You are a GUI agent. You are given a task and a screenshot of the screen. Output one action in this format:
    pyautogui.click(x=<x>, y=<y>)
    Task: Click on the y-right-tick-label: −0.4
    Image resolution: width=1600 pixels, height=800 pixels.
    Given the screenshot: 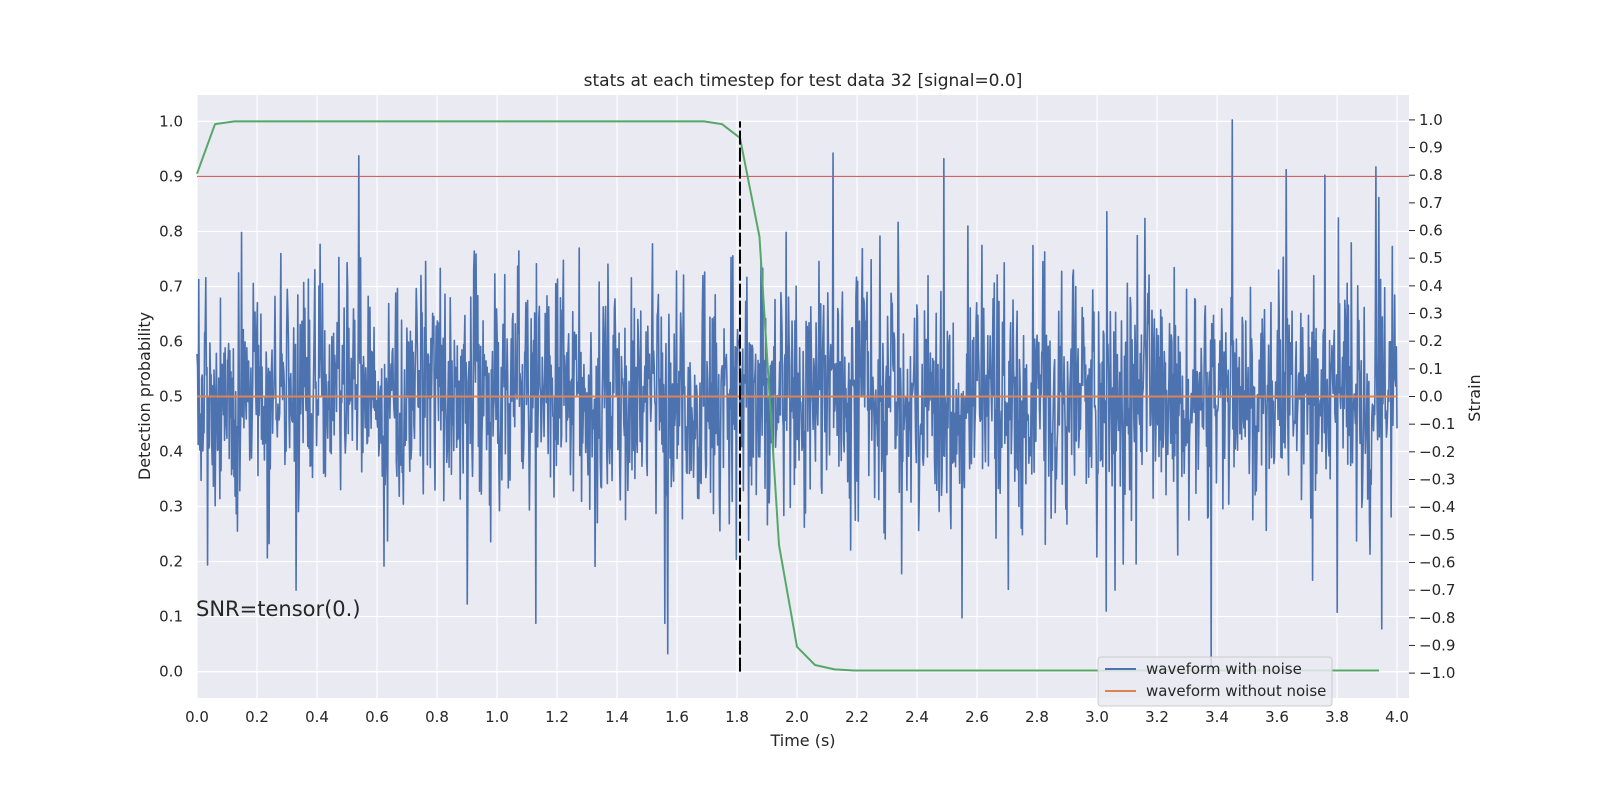 What is the action you would take?
    pyautogui.click(x=1437, y=507)
    